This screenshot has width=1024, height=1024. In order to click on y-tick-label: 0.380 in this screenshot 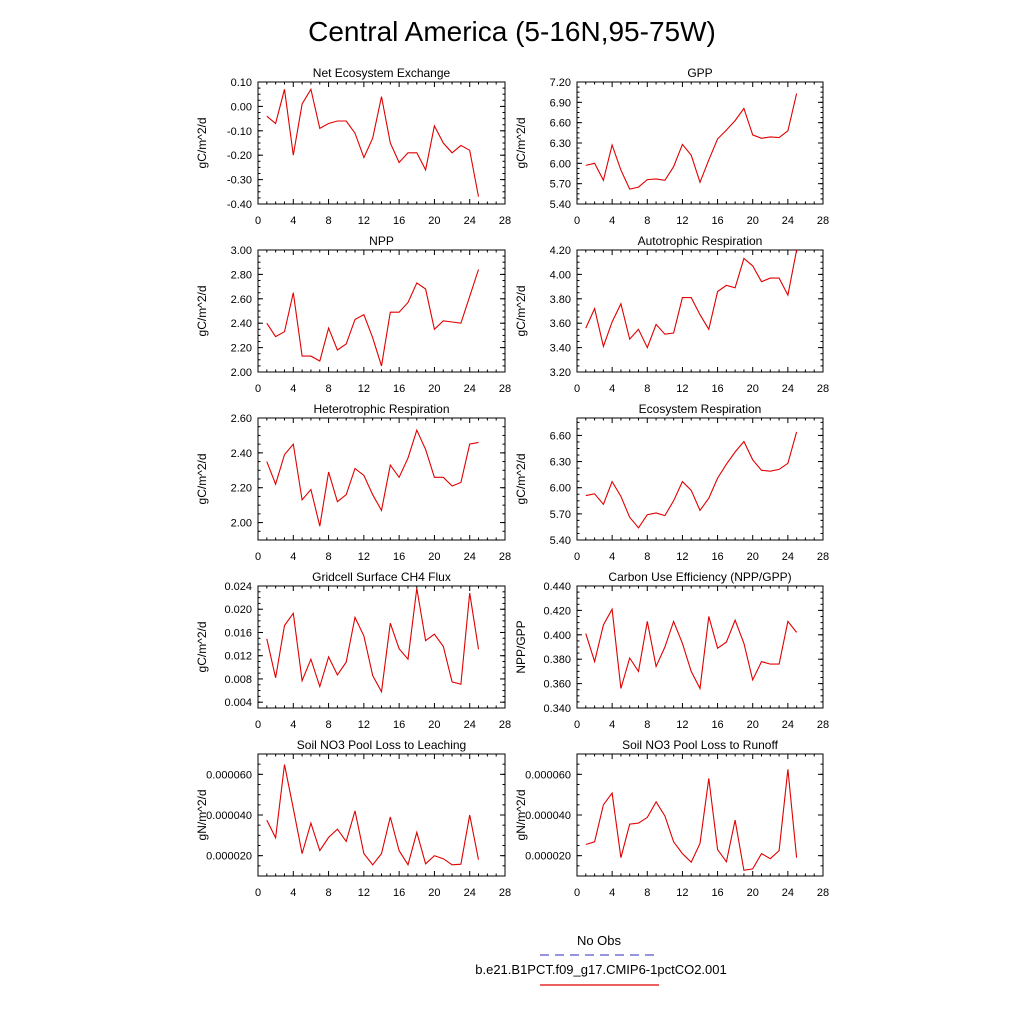, I will do `click(557, 660)`.